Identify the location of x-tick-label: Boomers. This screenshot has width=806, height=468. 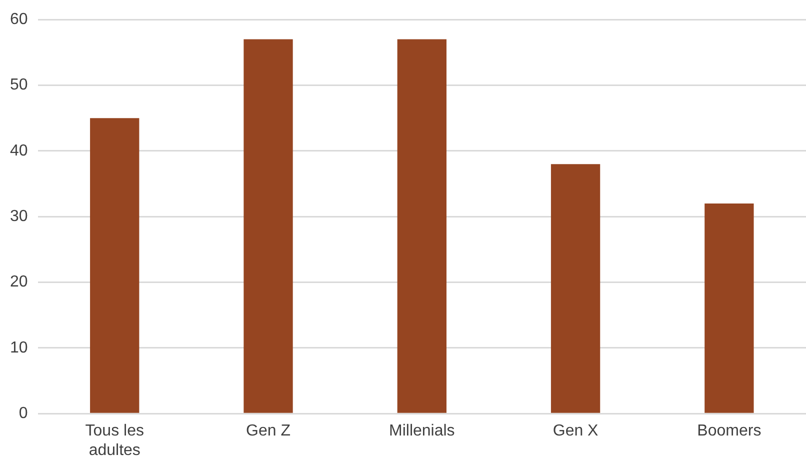
(729, 431).